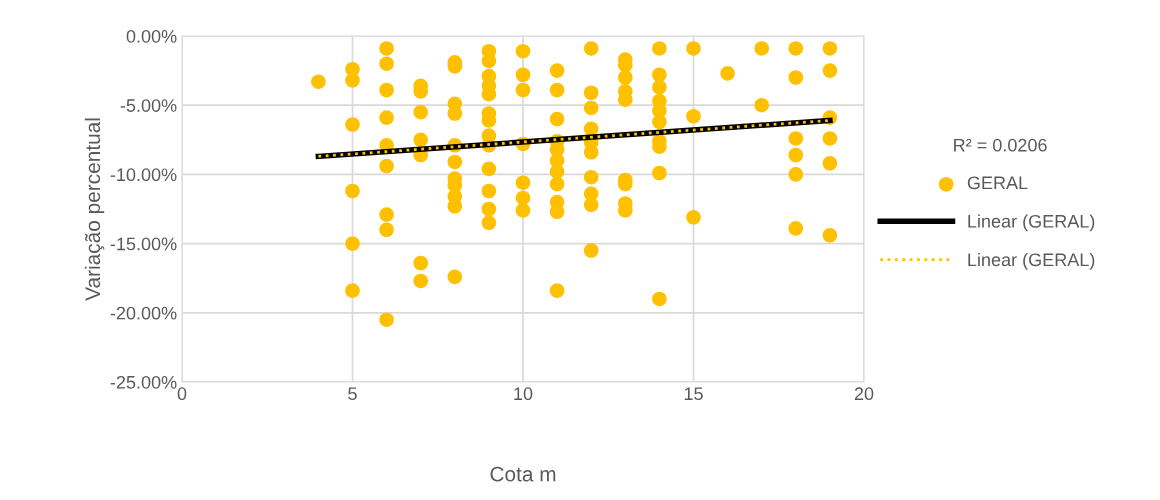 The image size is (1160, 500). Describe the element at coordinates (143, 382) in the screenshot. I see `y-tick-label: -25.00%` at that location.